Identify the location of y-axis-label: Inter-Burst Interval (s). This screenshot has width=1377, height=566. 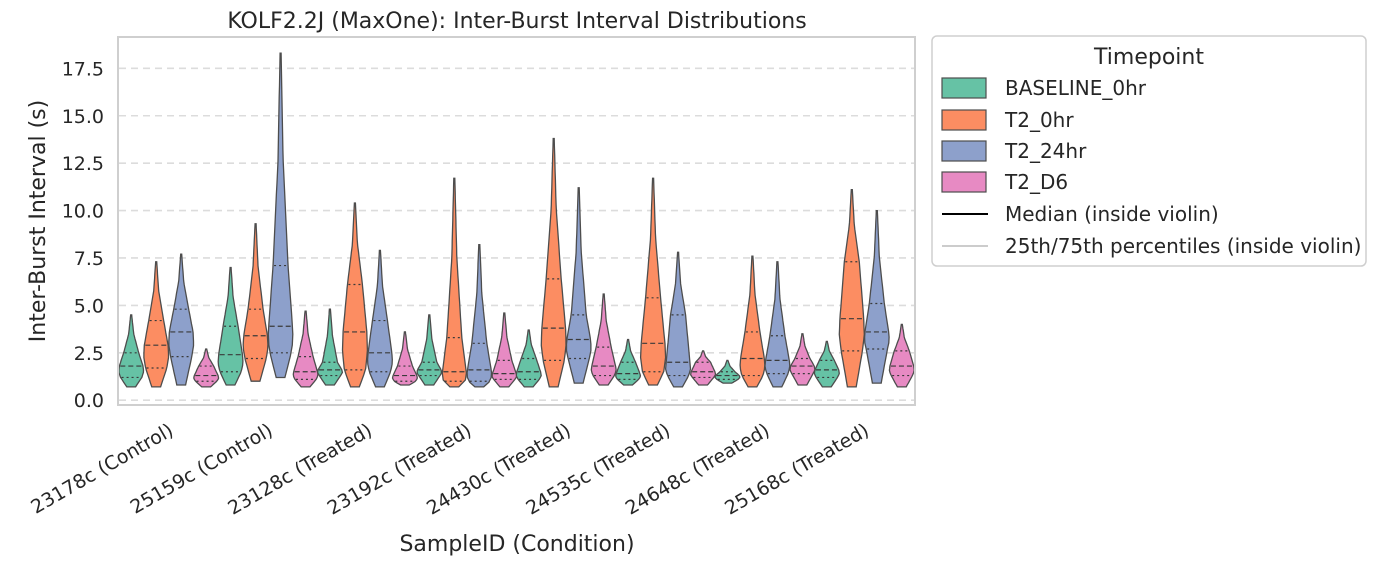
(38, 221).